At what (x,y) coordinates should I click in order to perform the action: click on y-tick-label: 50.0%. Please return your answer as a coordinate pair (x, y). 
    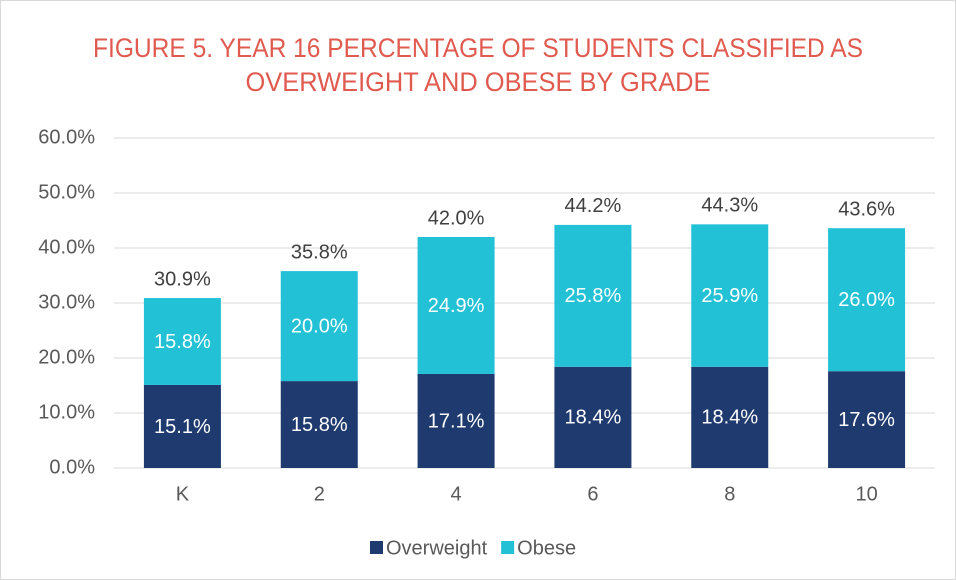
    Looking at the image, I should click on (66, 192).